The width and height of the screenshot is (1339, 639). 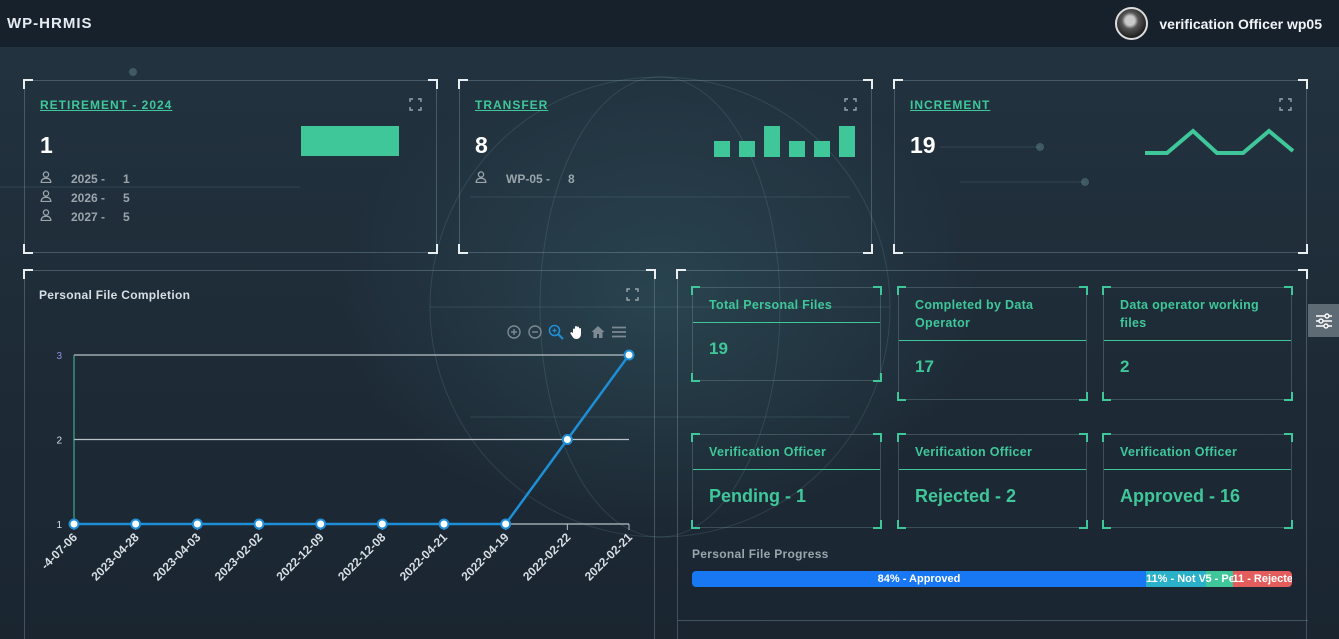 I want to click on divider, so click(x=993, y=620).